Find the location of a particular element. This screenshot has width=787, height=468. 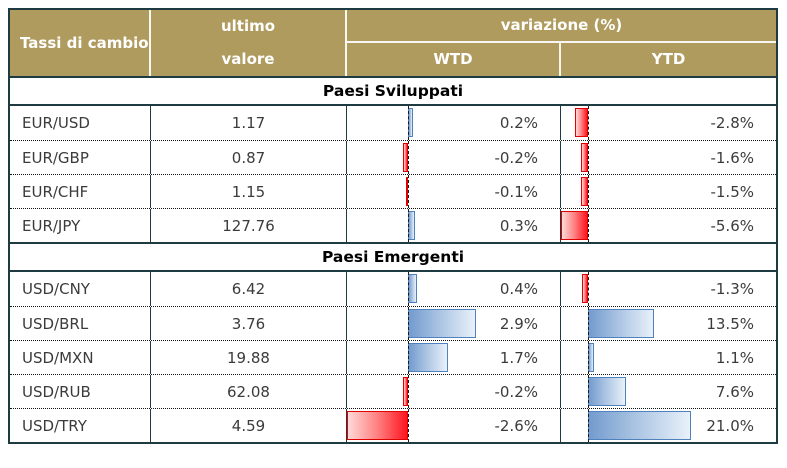

last-value: 0.87 is located at coordinates (248, 157).